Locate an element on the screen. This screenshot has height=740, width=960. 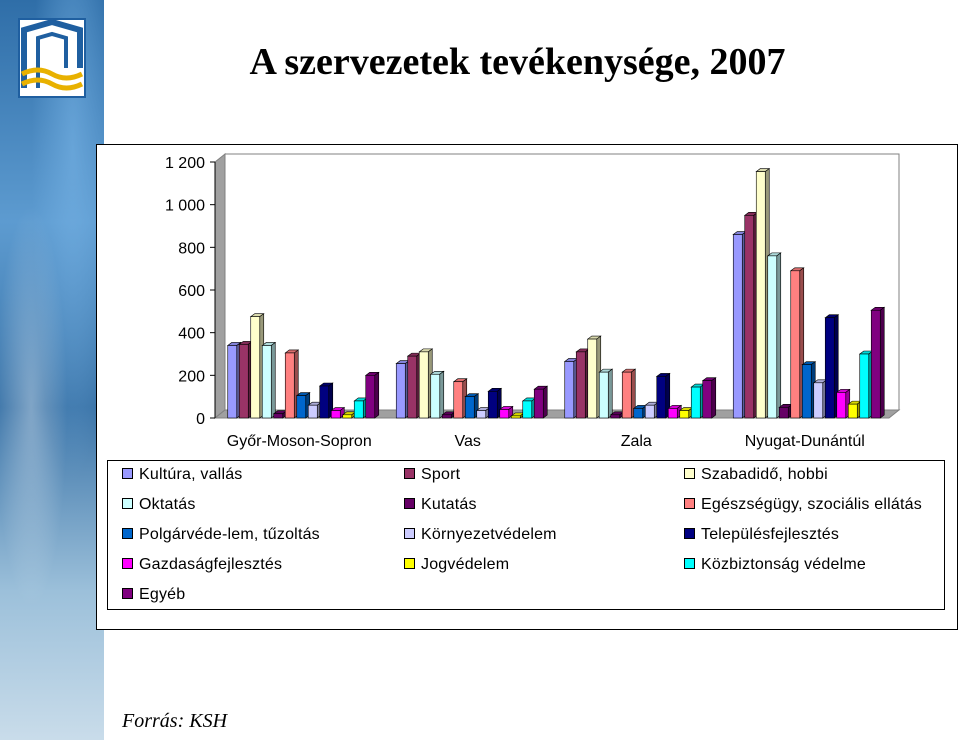
legend-item: Sport is located at coordinates (432, 475).